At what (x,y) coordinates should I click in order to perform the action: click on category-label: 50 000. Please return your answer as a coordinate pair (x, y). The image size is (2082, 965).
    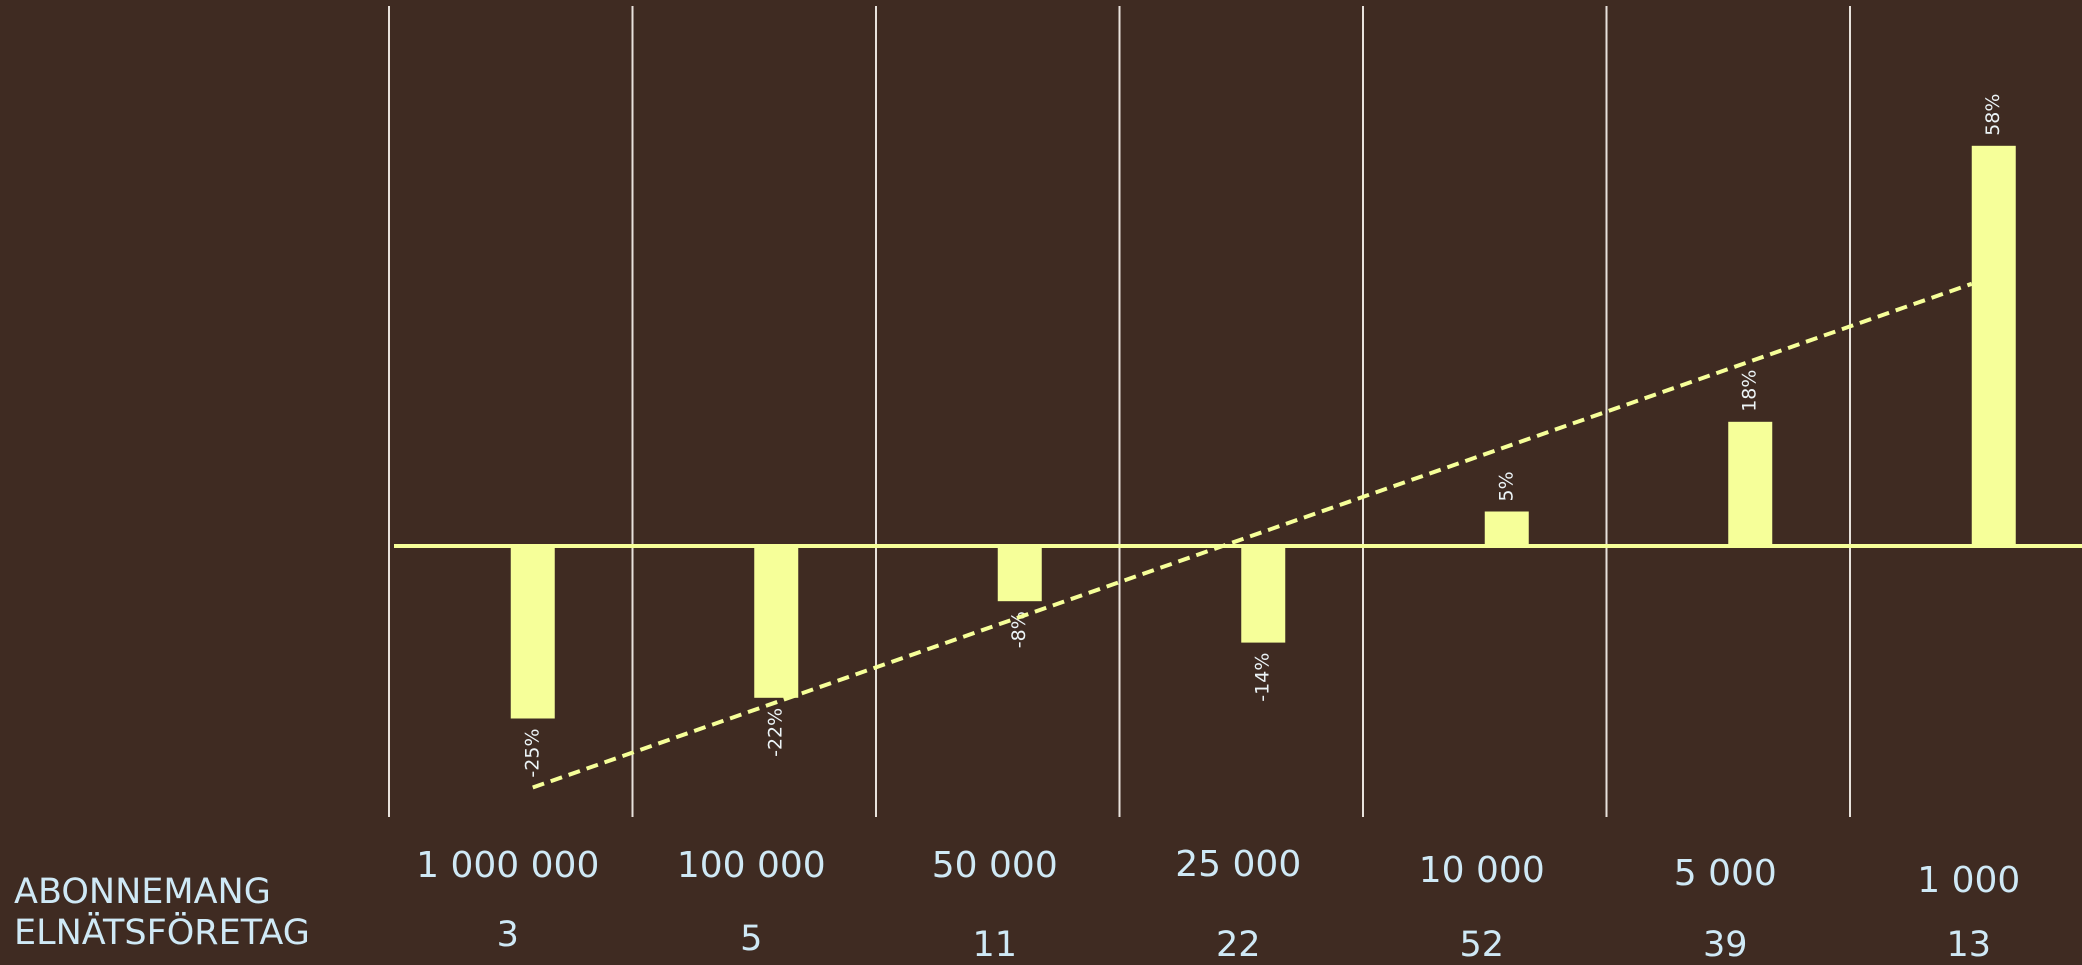
    Looking at the image, I should click on (994, 865).